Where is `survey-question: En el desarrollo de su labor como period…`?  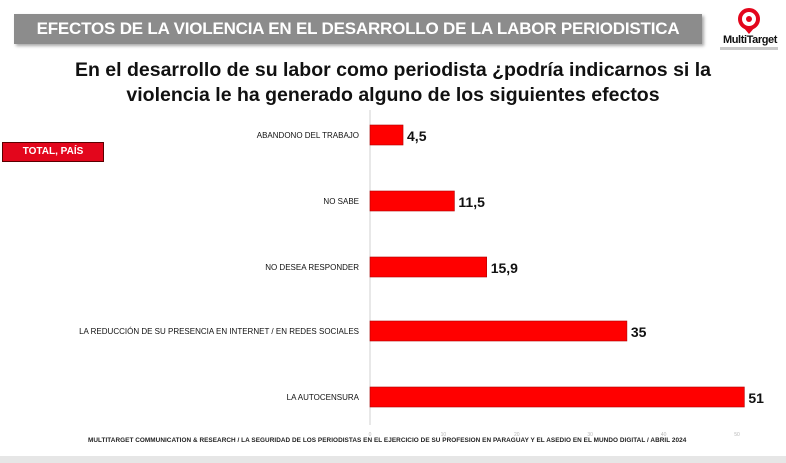
survey-question: En el desarrollo de su labor como period… is located at coordinates (393, 83).